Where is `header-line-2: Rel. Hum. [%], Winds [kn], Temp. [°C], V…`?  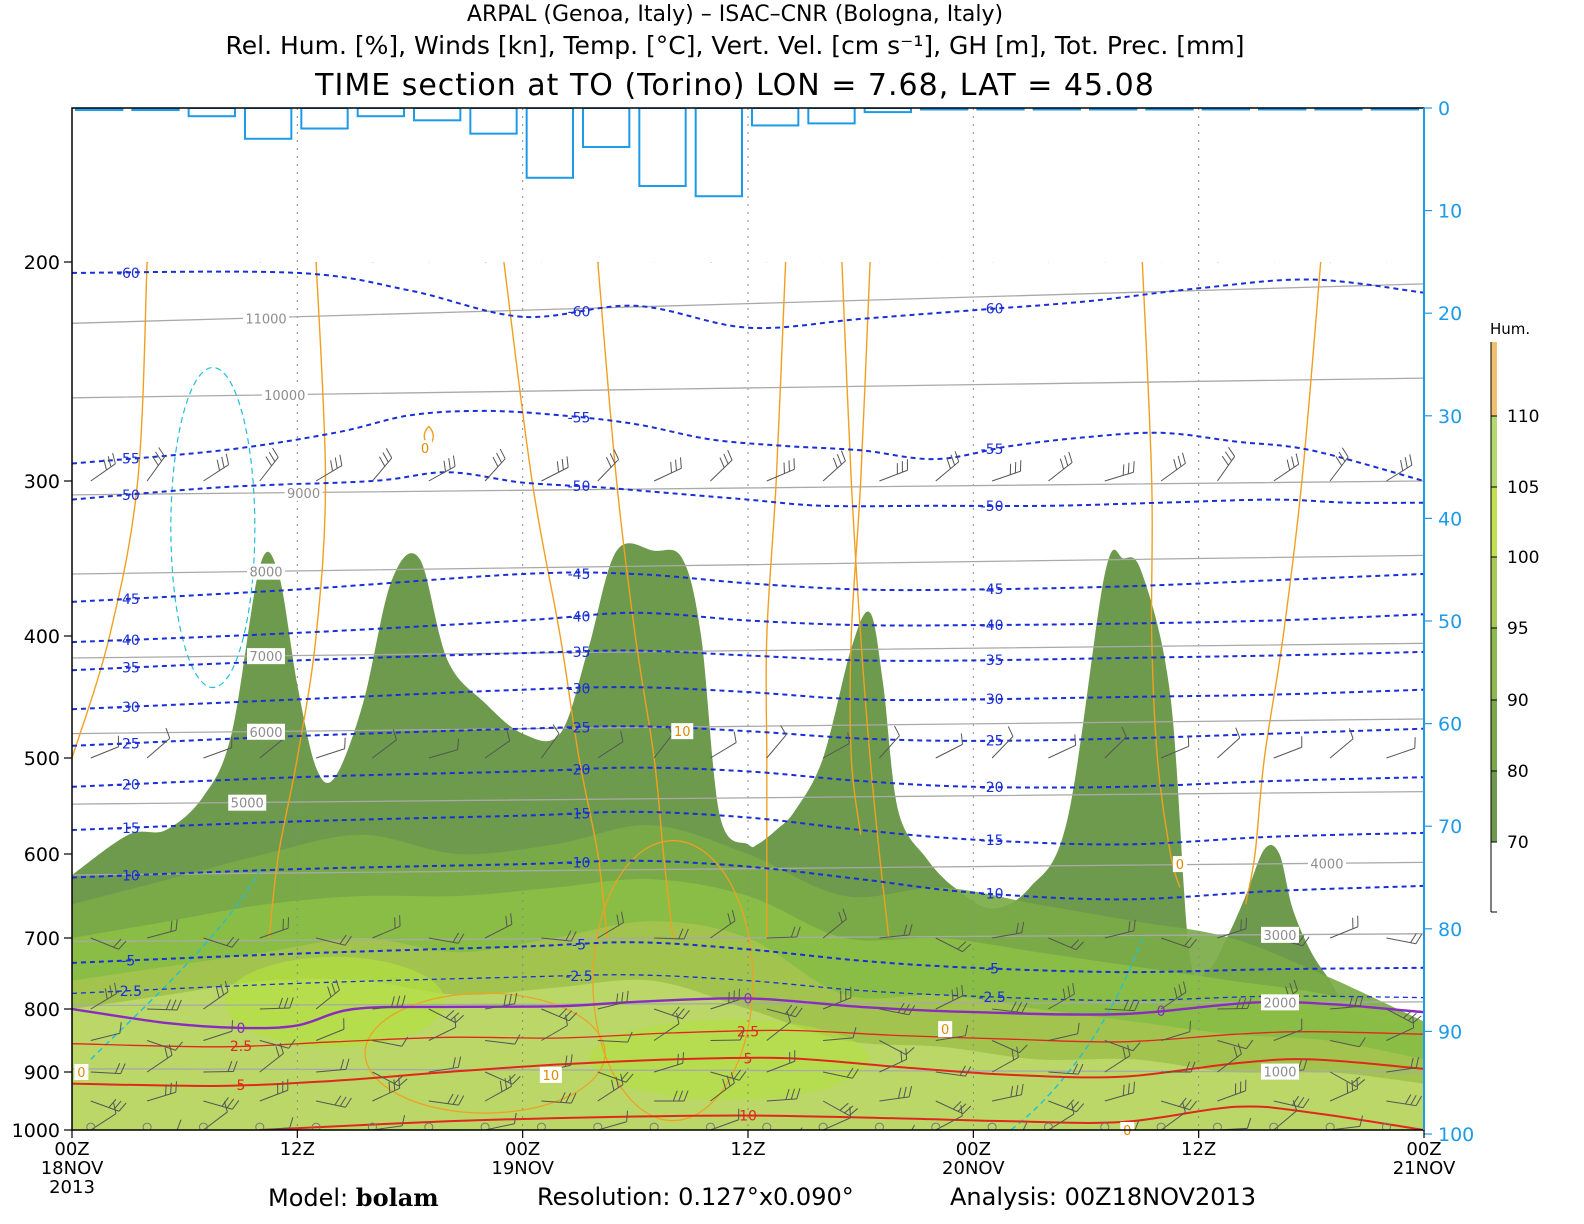
header-line-2: Rel. Hum. [%], Winds [kn], Temp. [°C], V… is located at coordinates (735, 45).